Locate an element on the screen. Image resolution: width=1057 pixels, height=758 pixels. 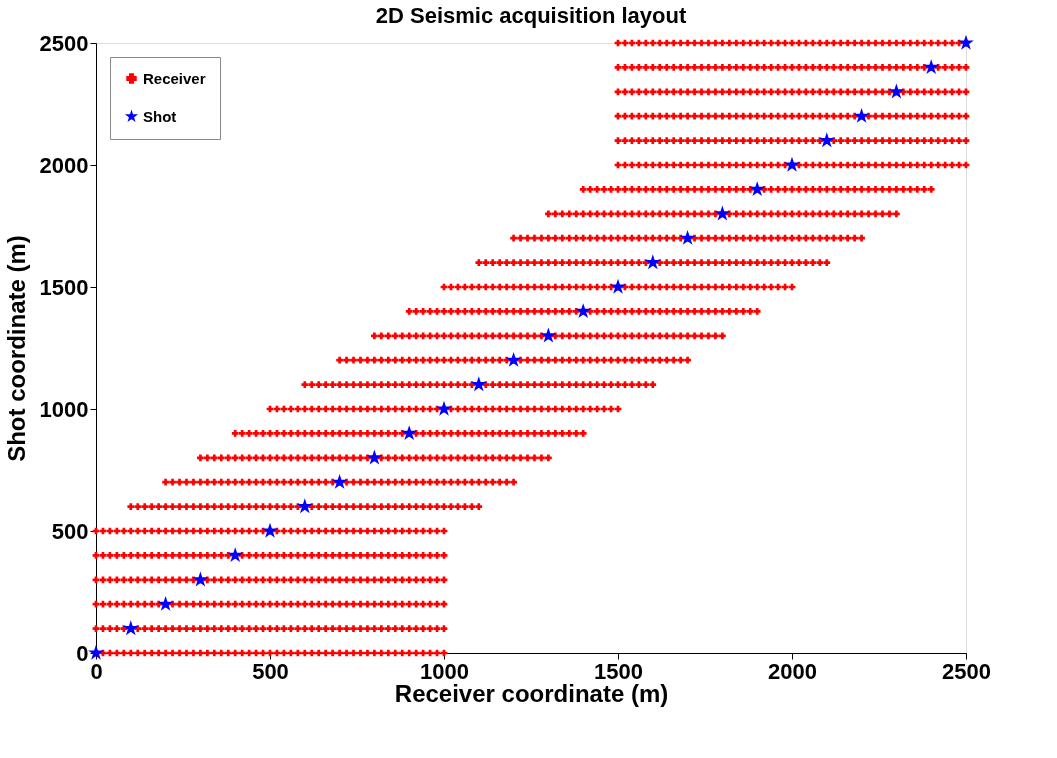
legend-label: Shot is located at coordinates (160, 116).